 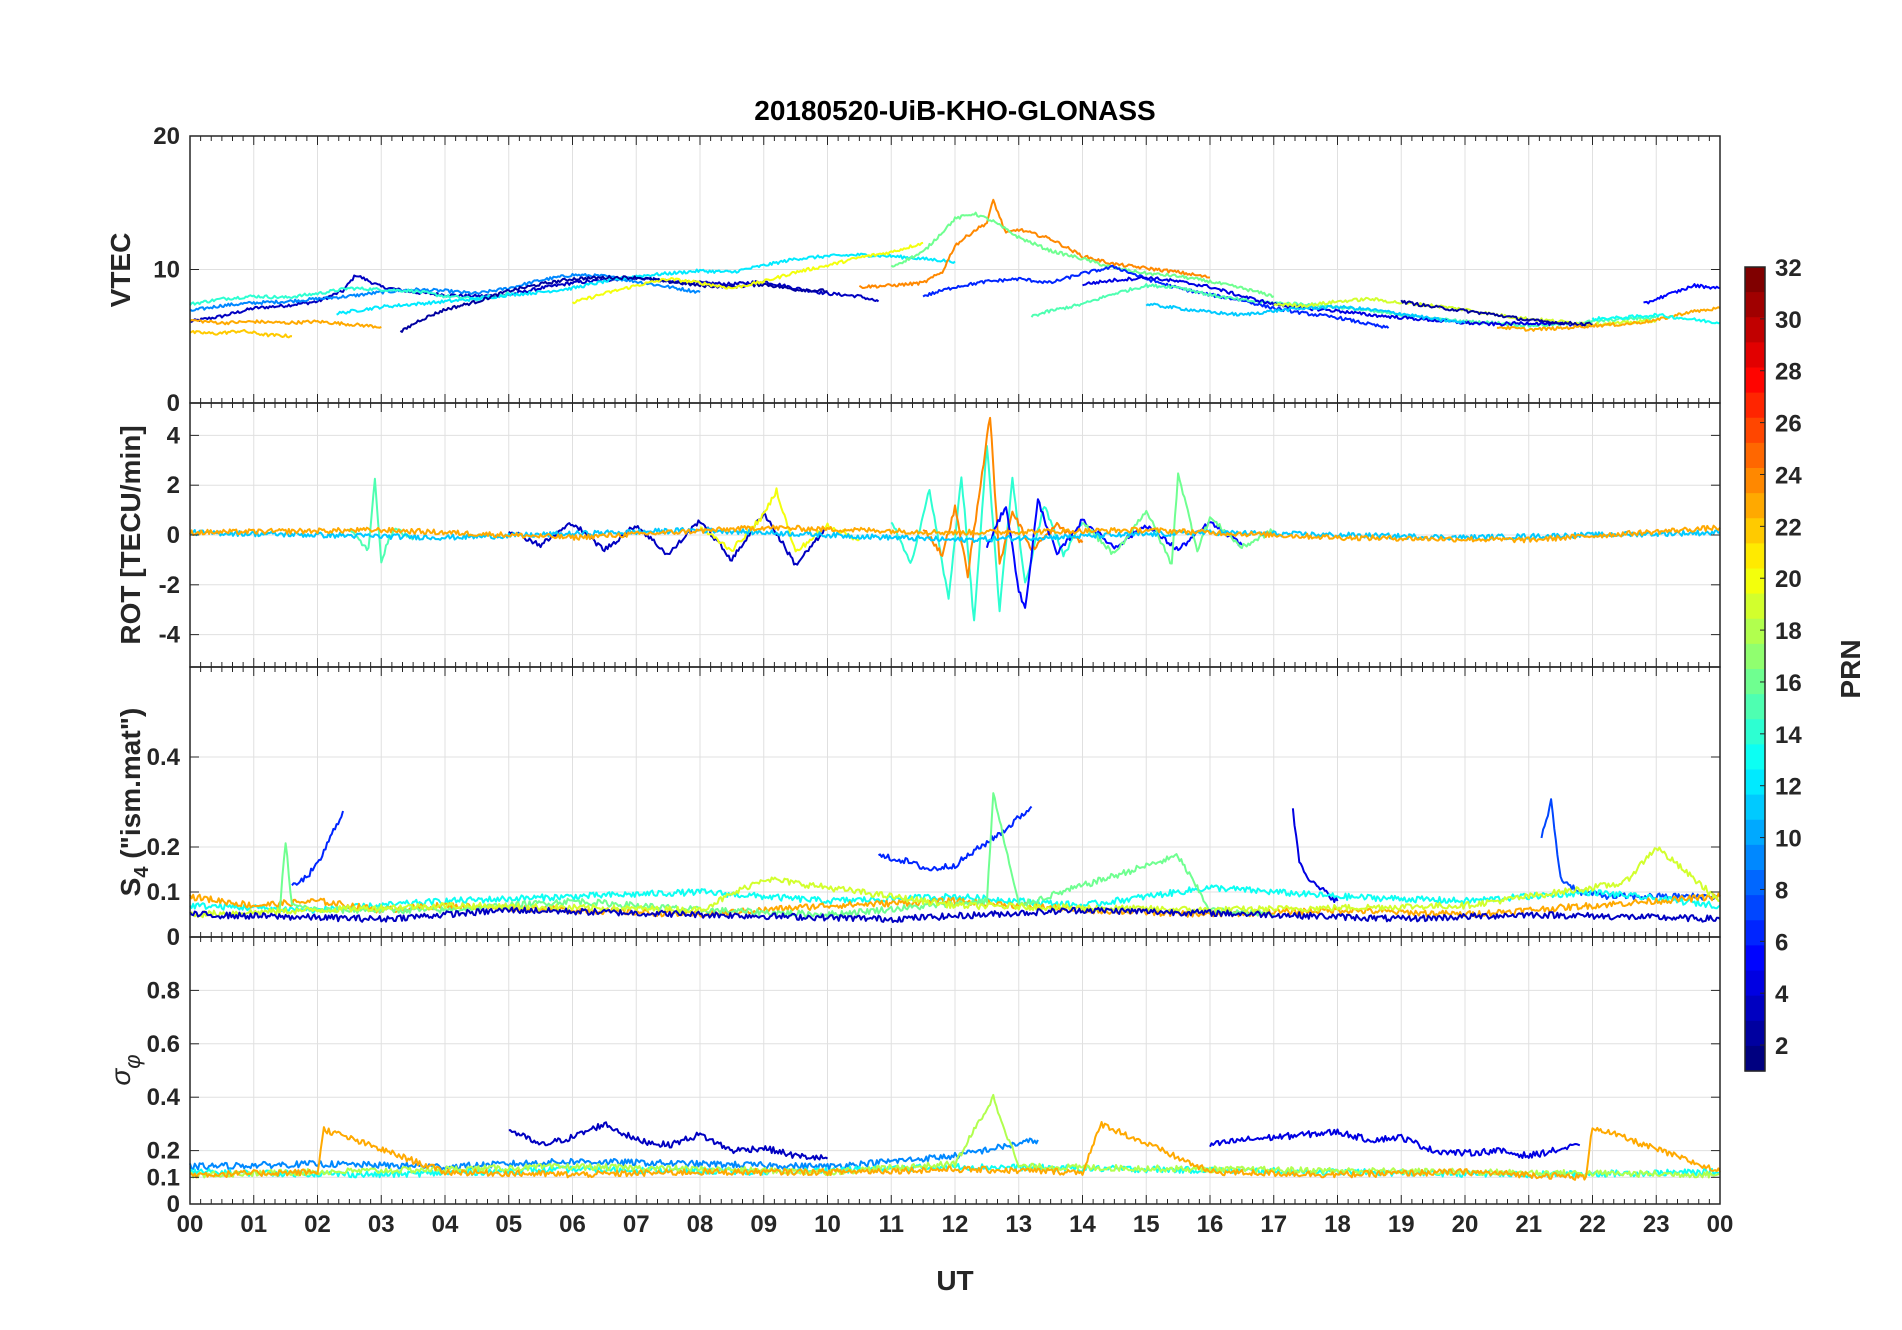 What do you see at coordinates (1788, 631) in the screenshot?
I see `colorbar-tick-label: 18` at bounding box center [1788, 631].